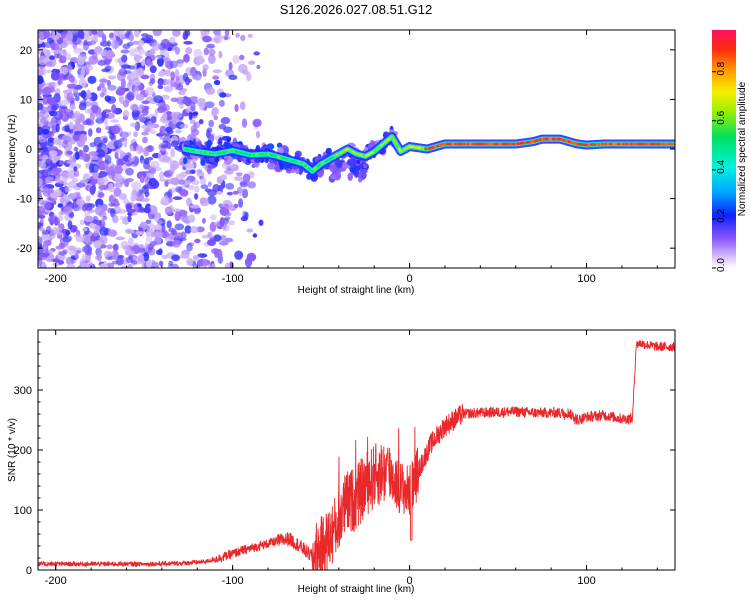 The height and width of the screenshot is (600, 750). I want to click on spectrogram-y-label: Frequency (Hz), so click(12, 149).